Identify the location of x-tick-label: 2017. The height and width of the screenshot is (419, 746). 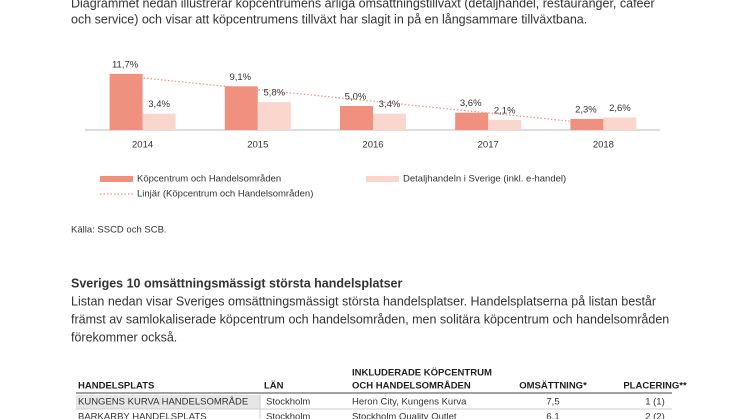
(488, 145).